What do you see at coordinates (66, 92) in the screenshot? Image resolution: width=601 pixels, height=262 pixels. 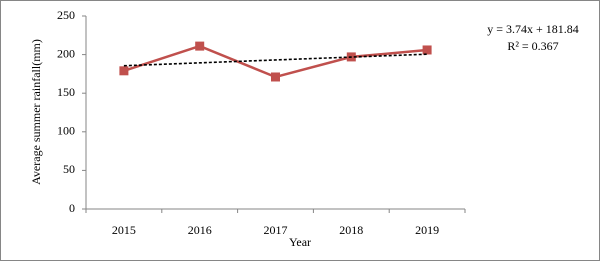 I see `y-tick-label: 150` at bounding box center [66, 92].